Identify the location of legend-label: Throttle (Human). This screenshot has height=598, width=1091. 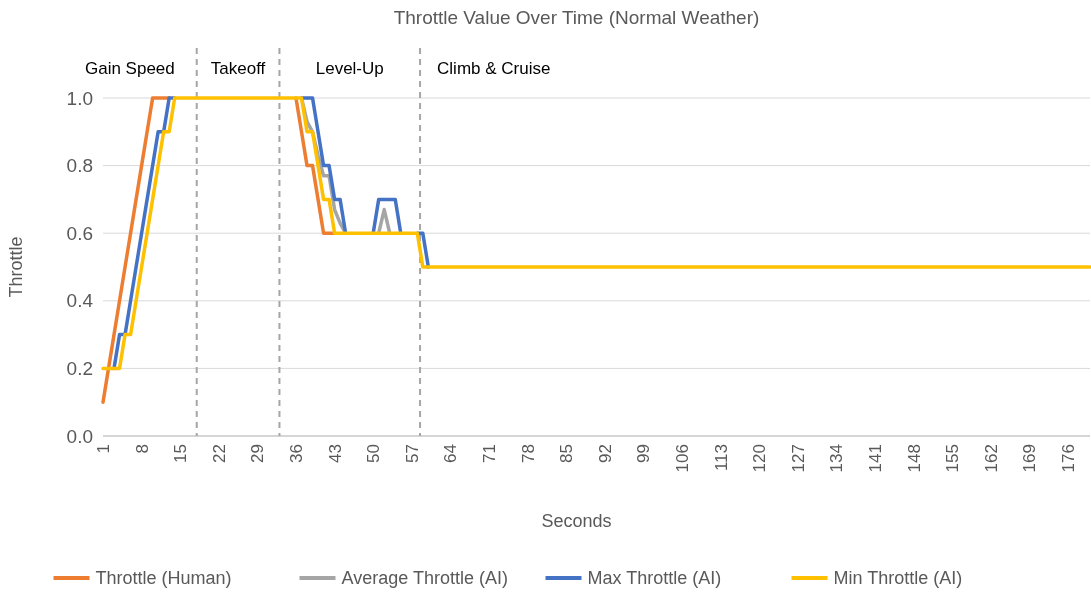
(163, 578).